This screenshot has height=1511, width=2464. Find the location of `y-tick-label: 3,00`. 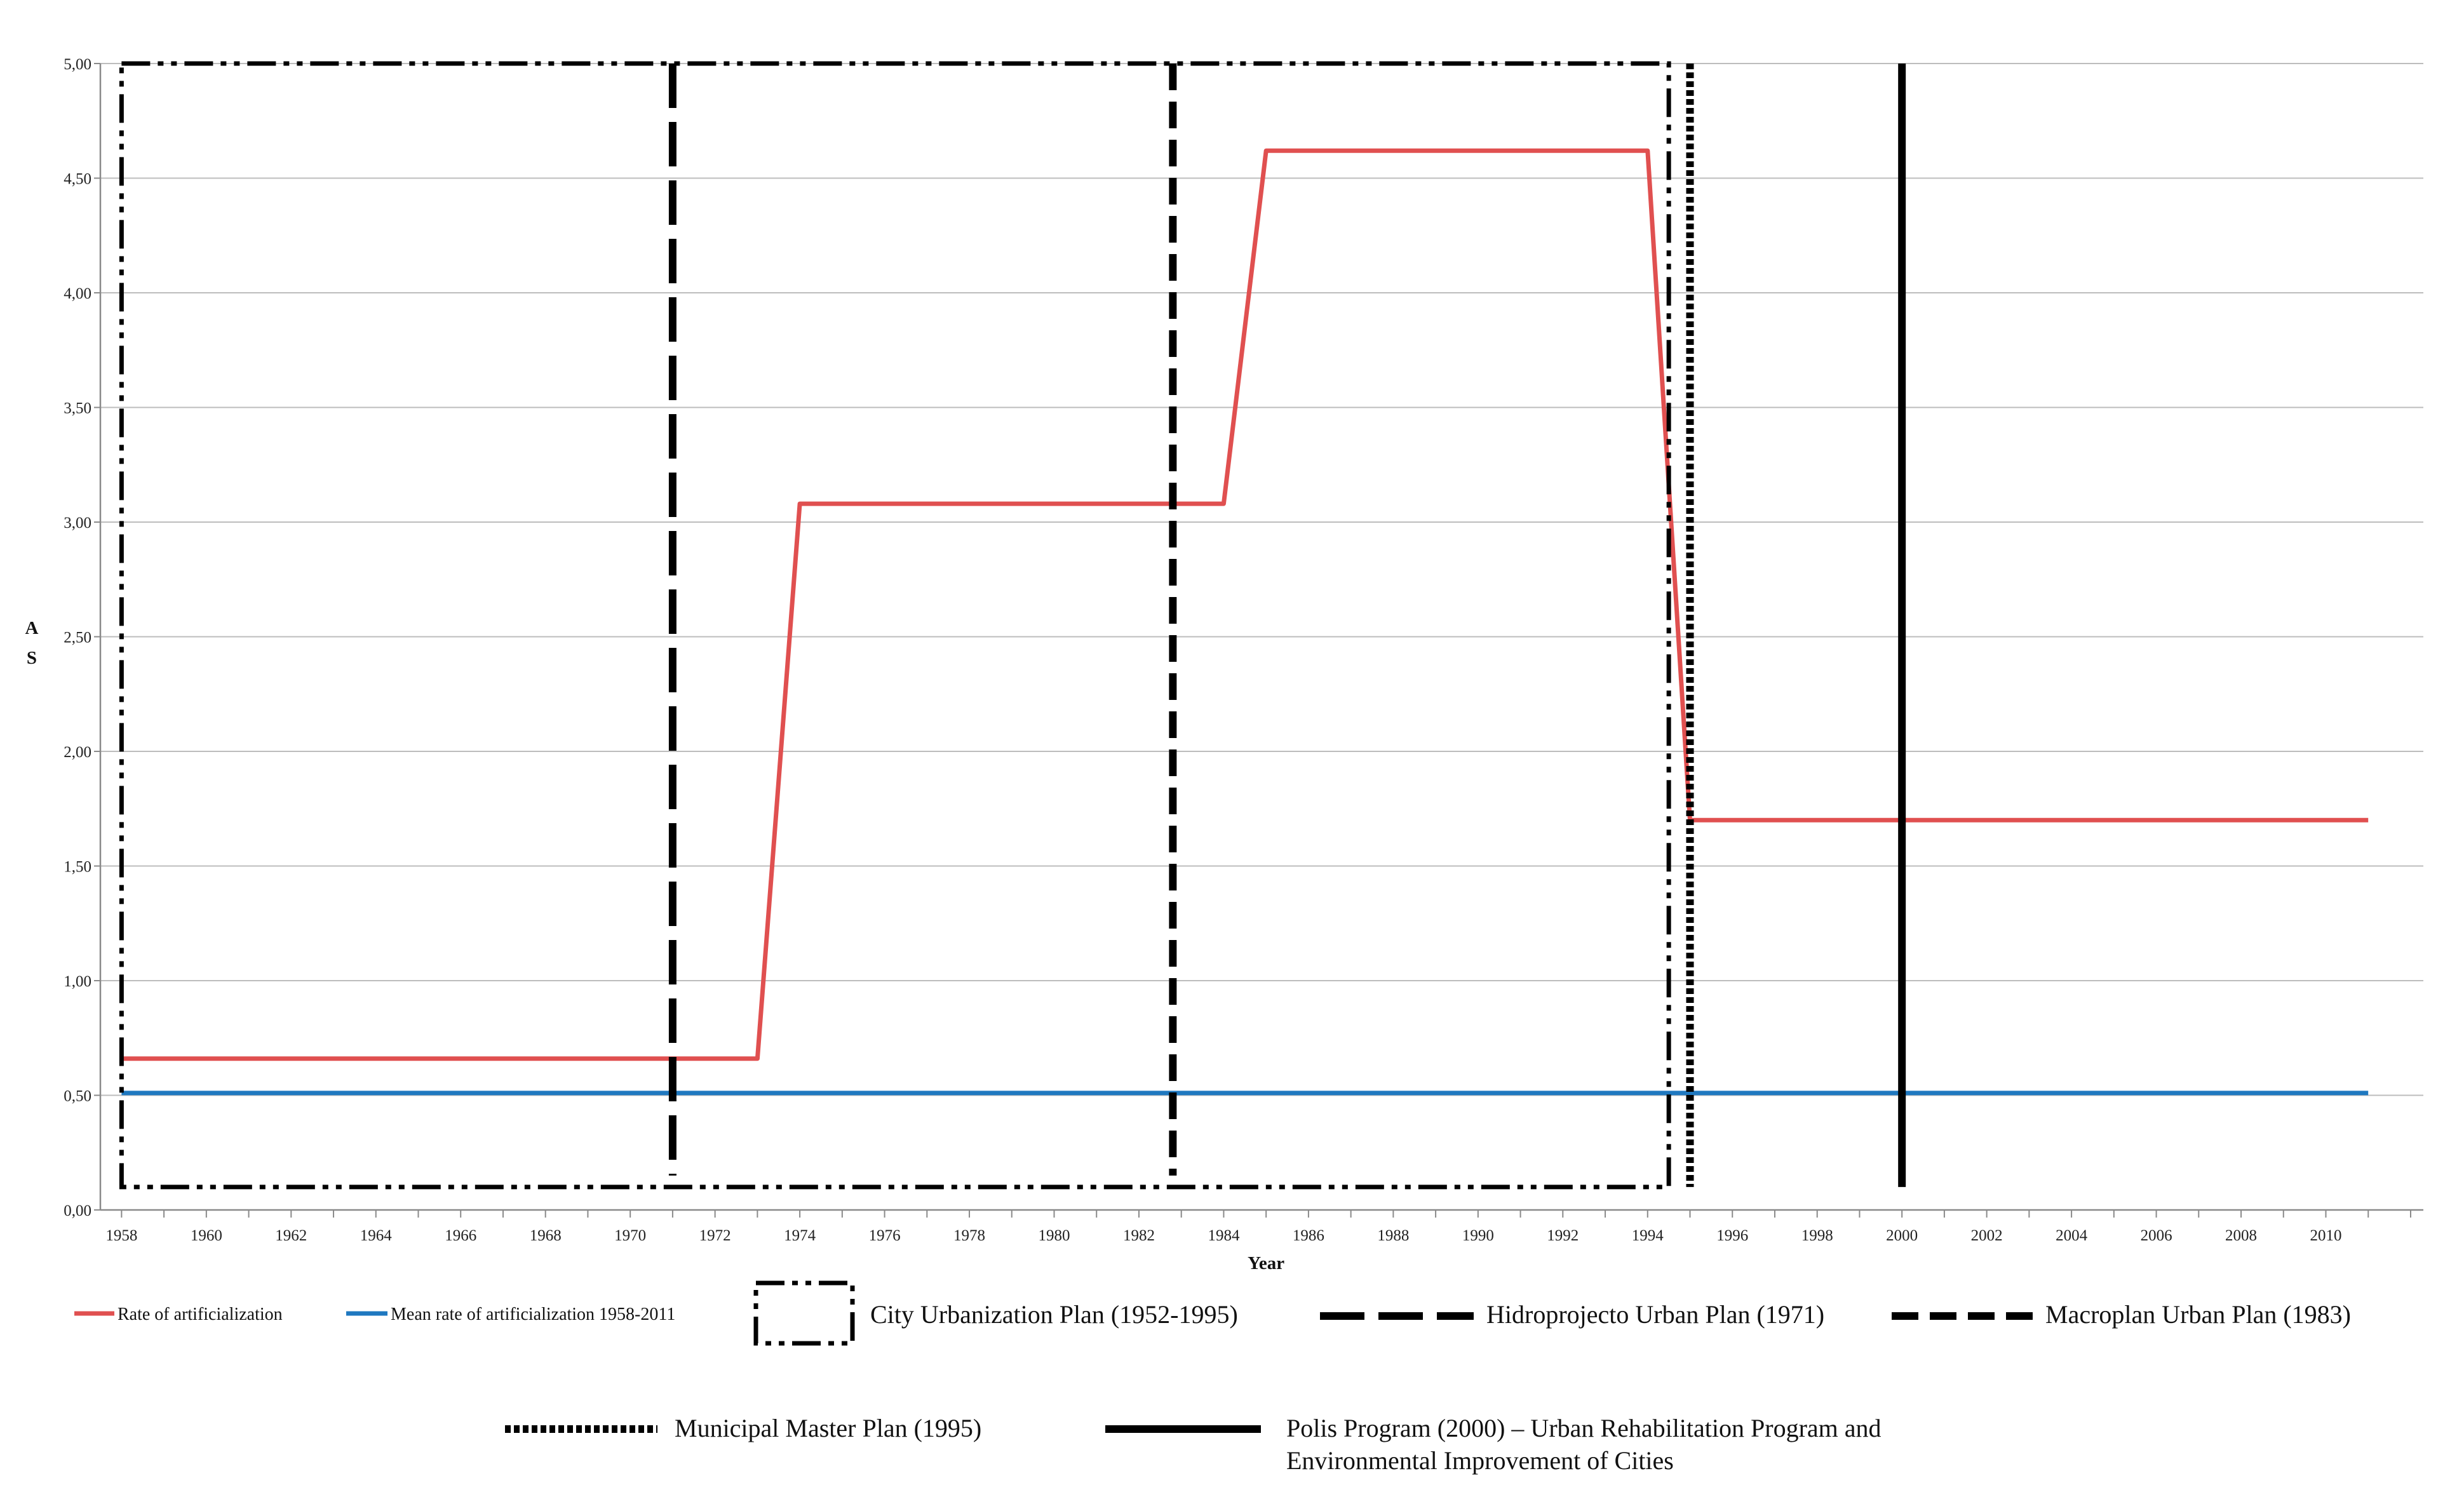

y-tick-label: 3,00 is located at coordinates (77, 523).